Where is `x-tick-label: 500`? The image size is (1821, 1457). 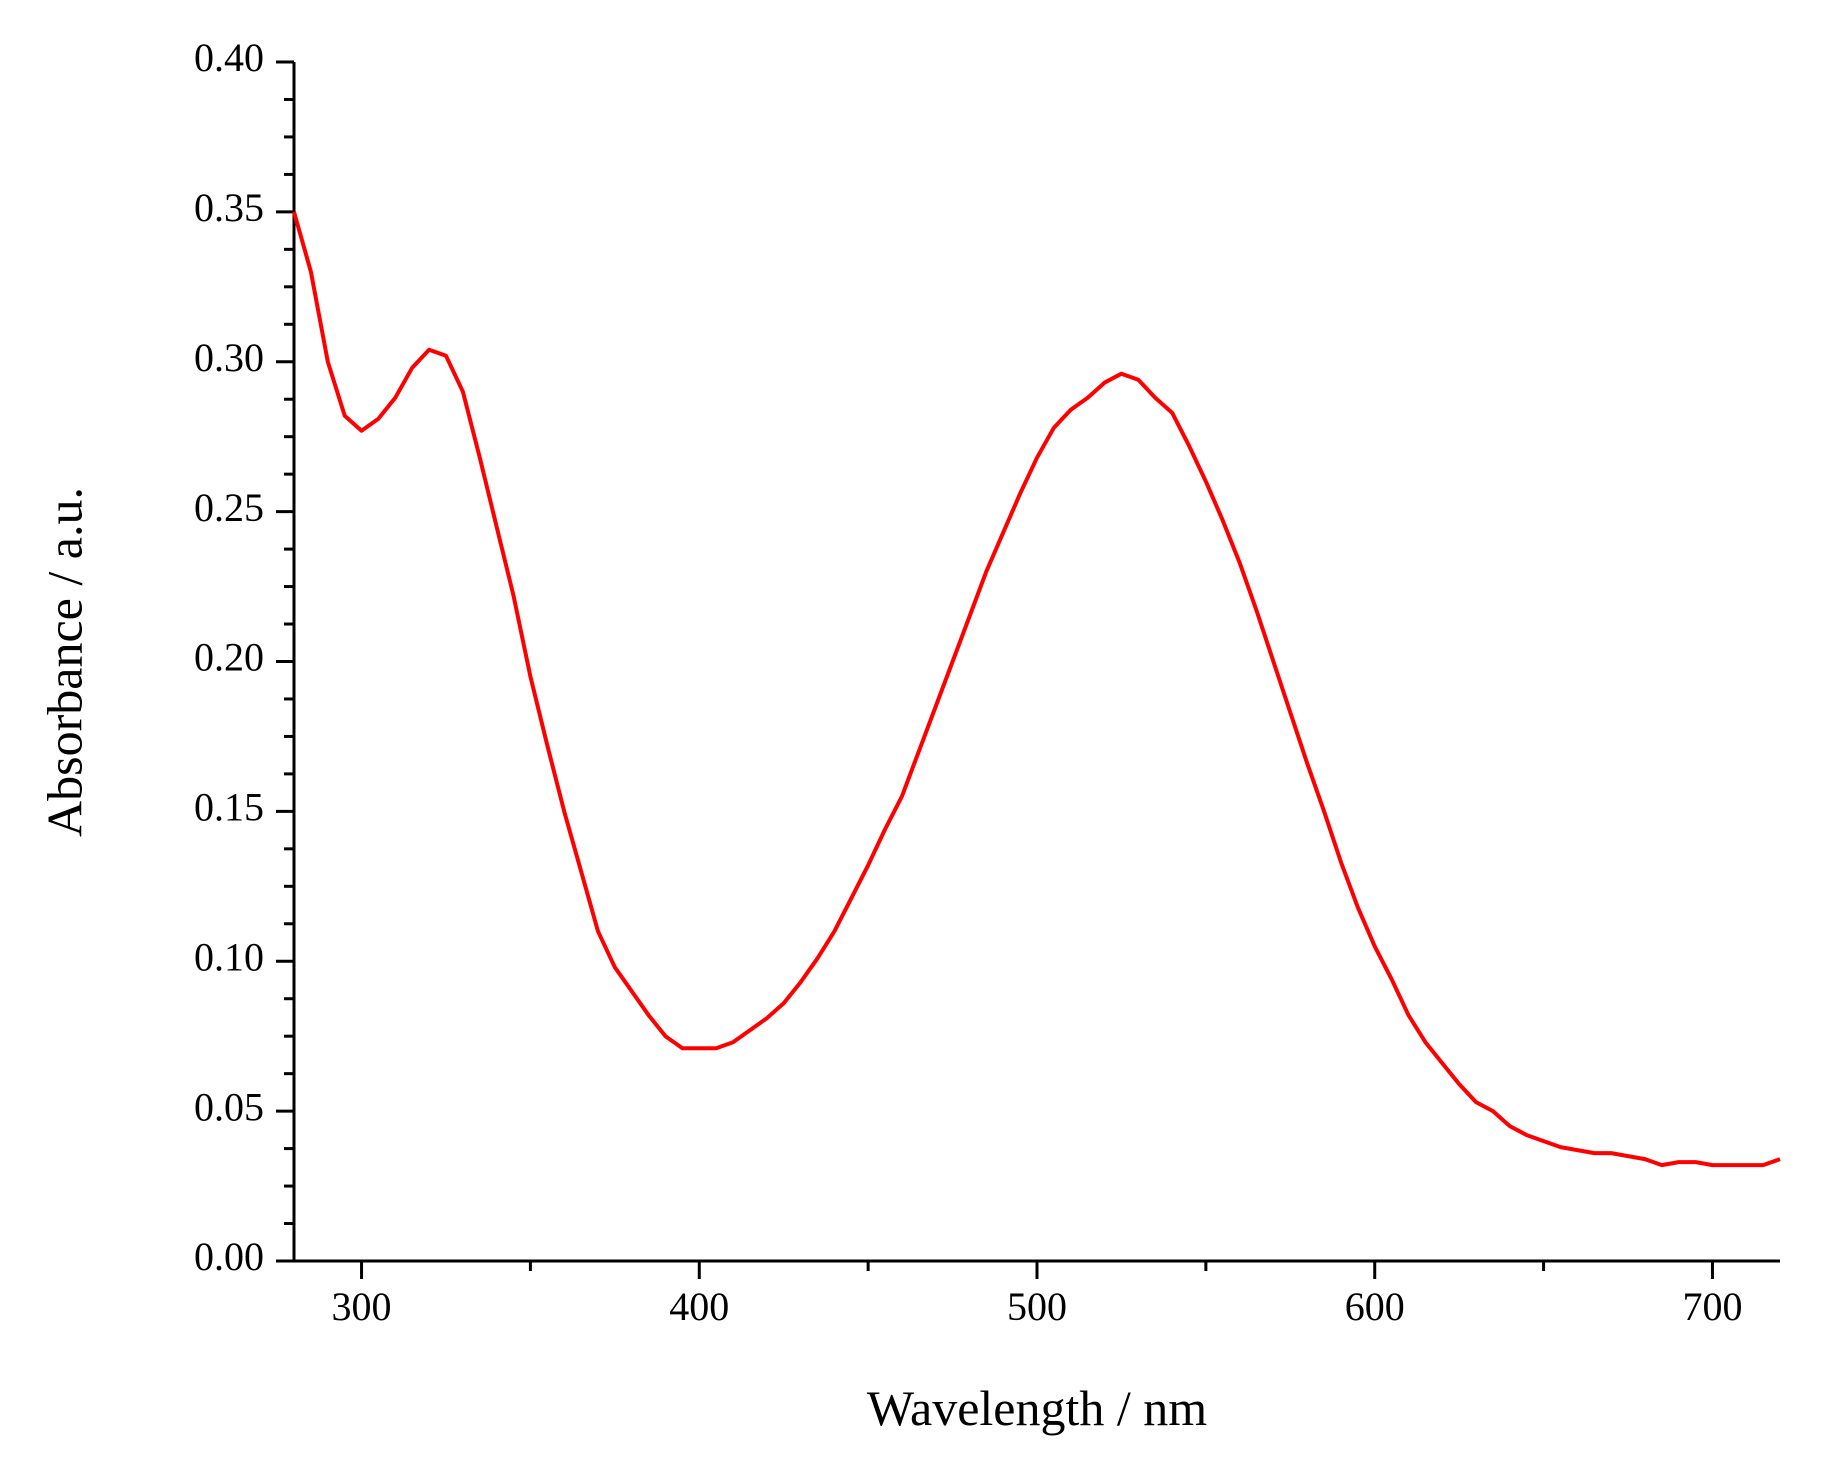 x-tick-label: 500 is located at coordinates (1037, 1306).